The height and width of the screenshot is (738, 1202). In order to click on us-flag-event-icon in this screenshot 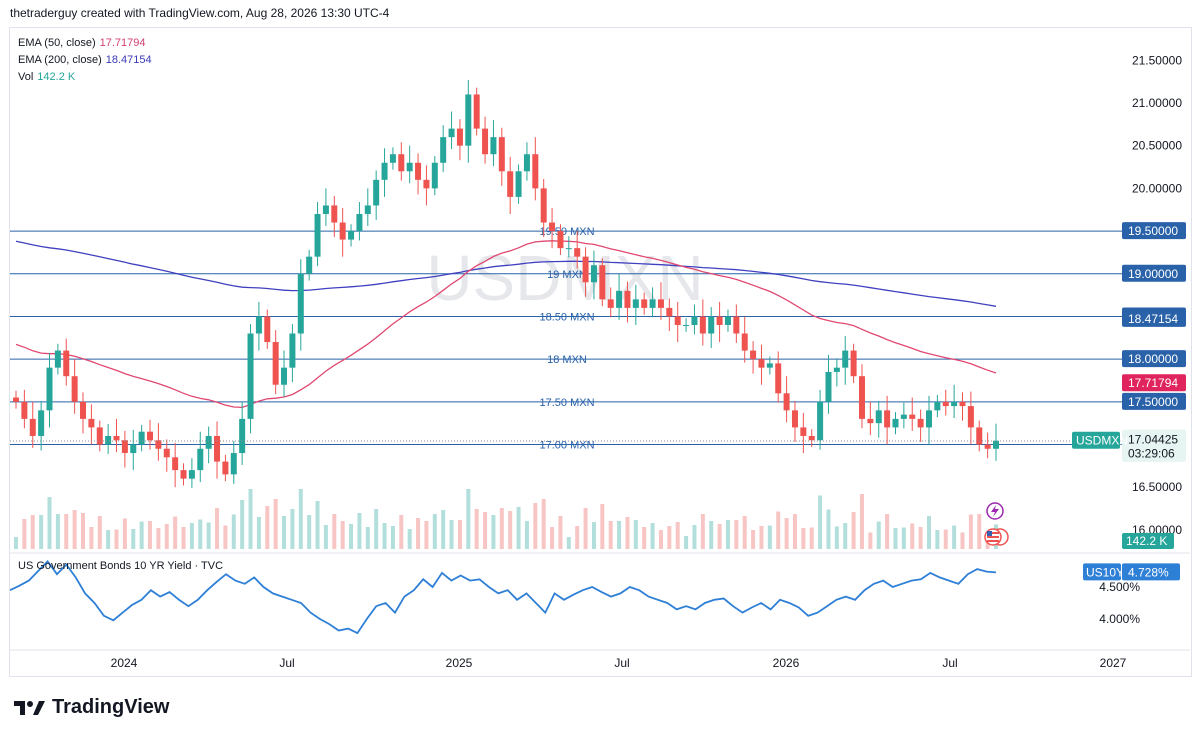, I will do `click(996, 537)`.